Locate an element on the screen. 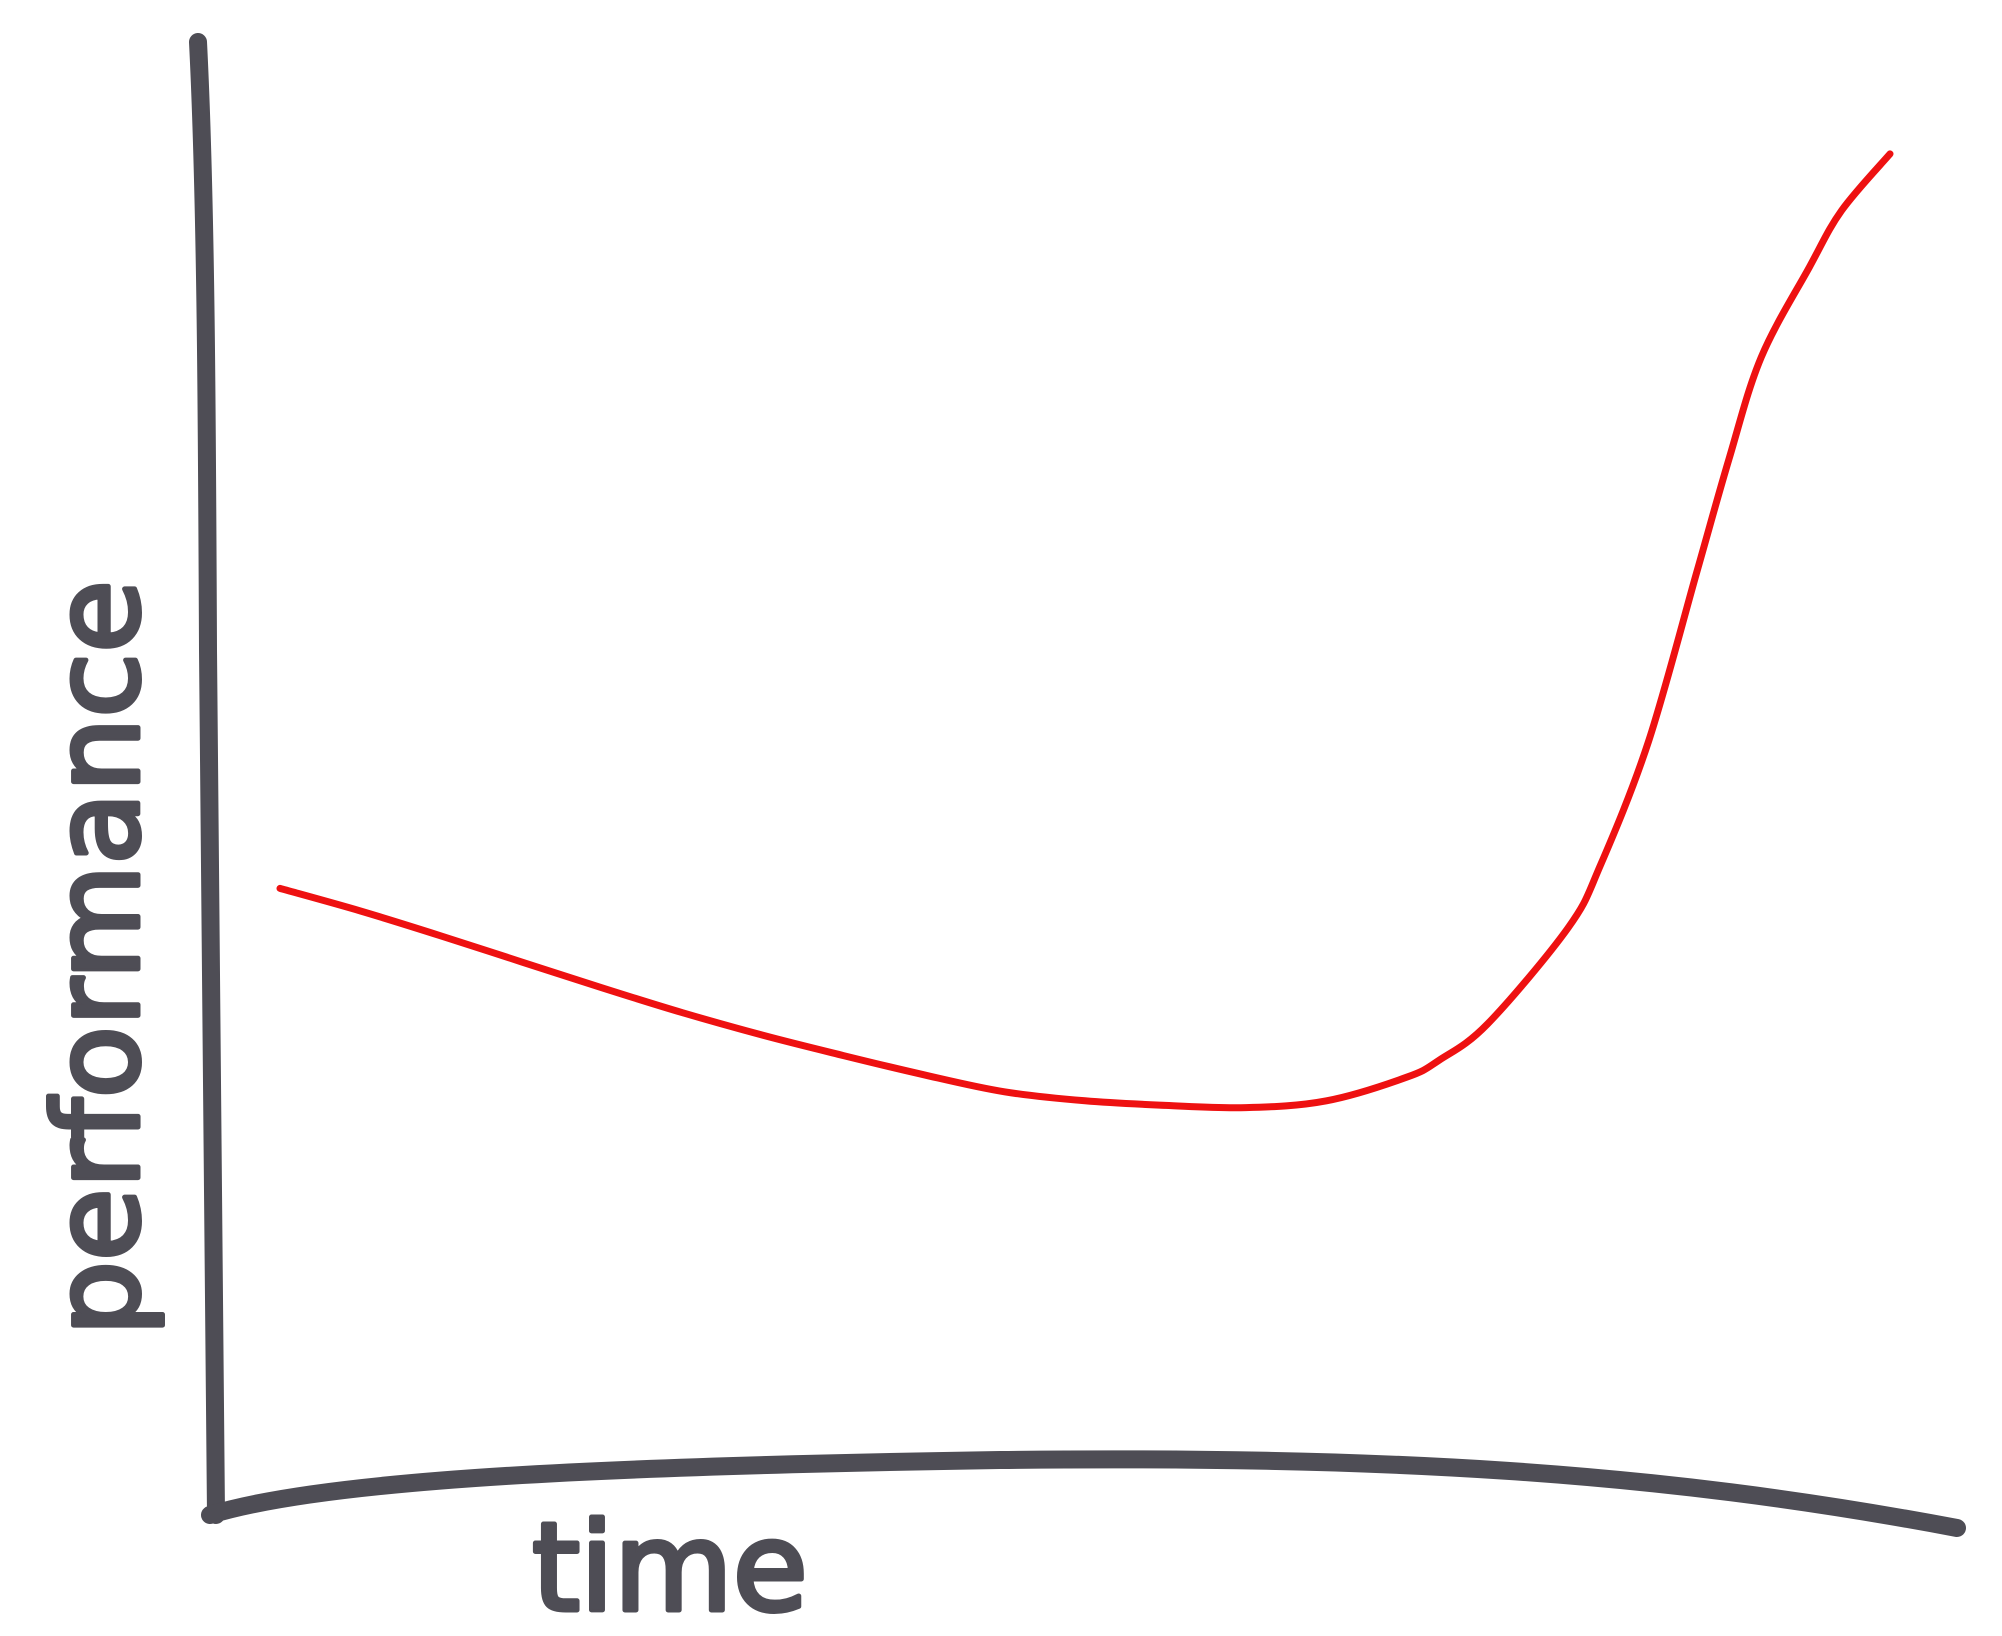 Image resolution: width=2002 pixels, height=1636 pixels. x-axis-label: time is located at coordinates (670, 1566).